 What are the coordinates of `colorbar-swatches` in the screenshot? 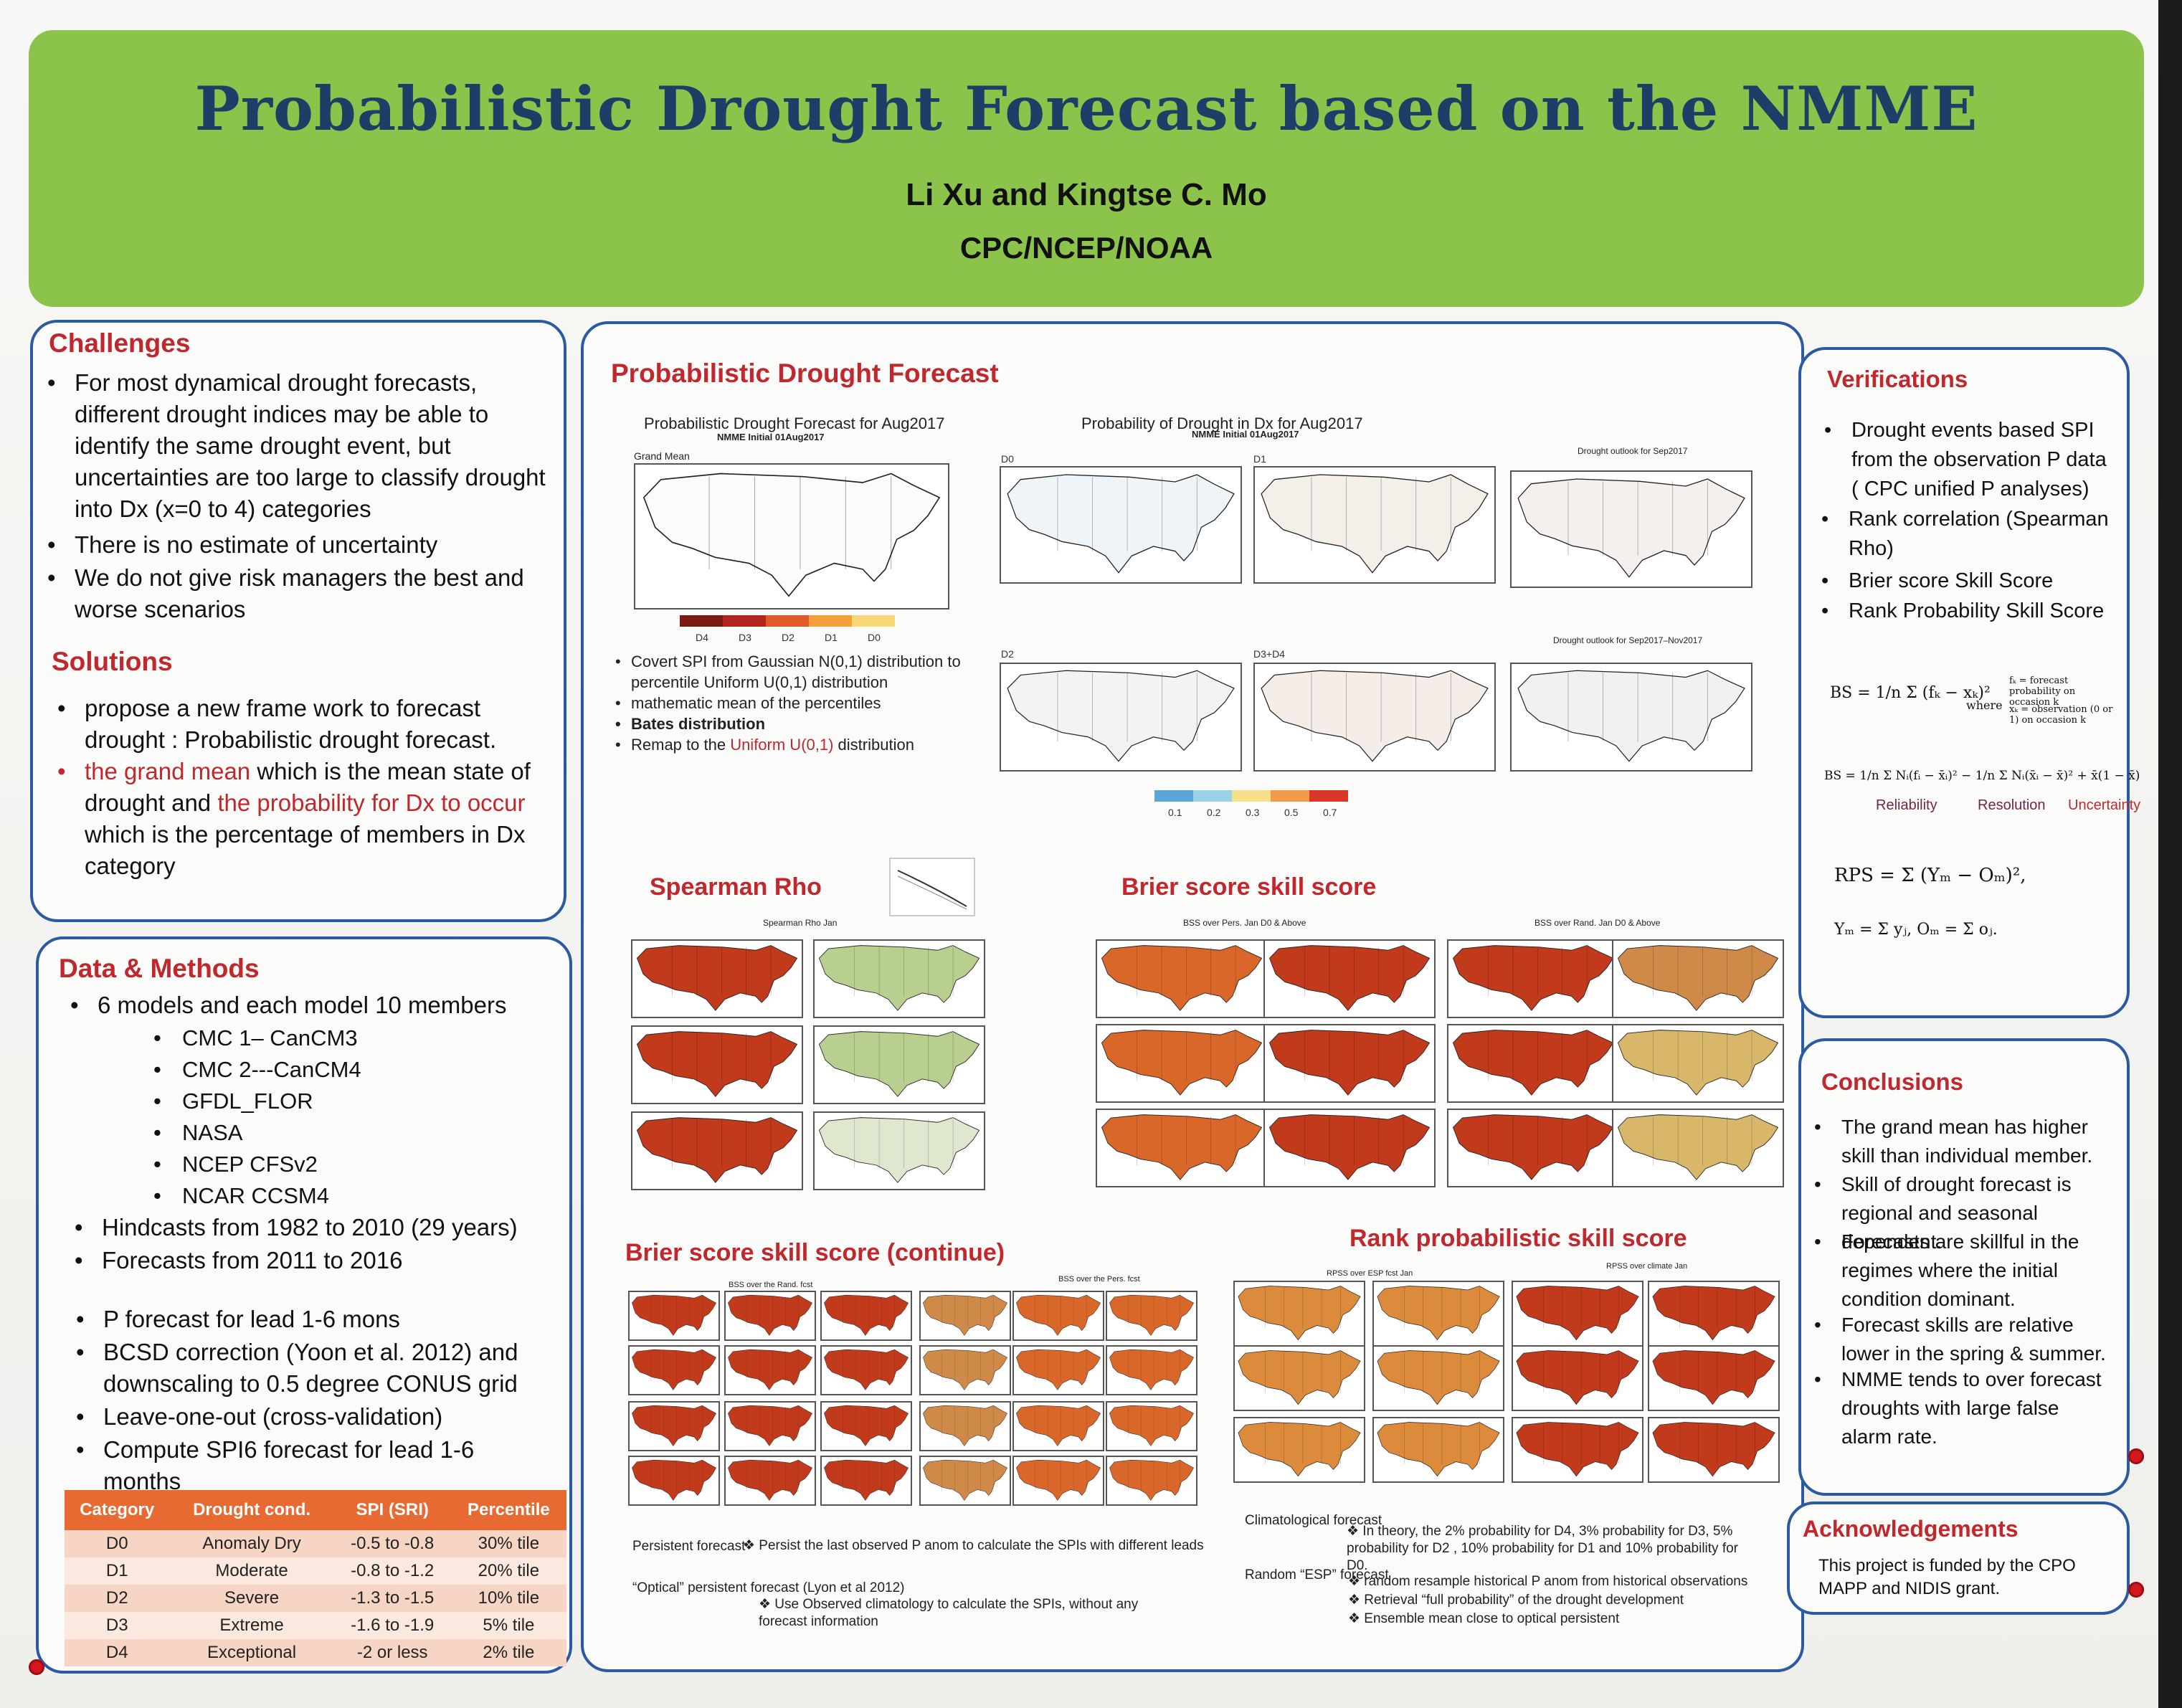 It's located at (1251, 796).